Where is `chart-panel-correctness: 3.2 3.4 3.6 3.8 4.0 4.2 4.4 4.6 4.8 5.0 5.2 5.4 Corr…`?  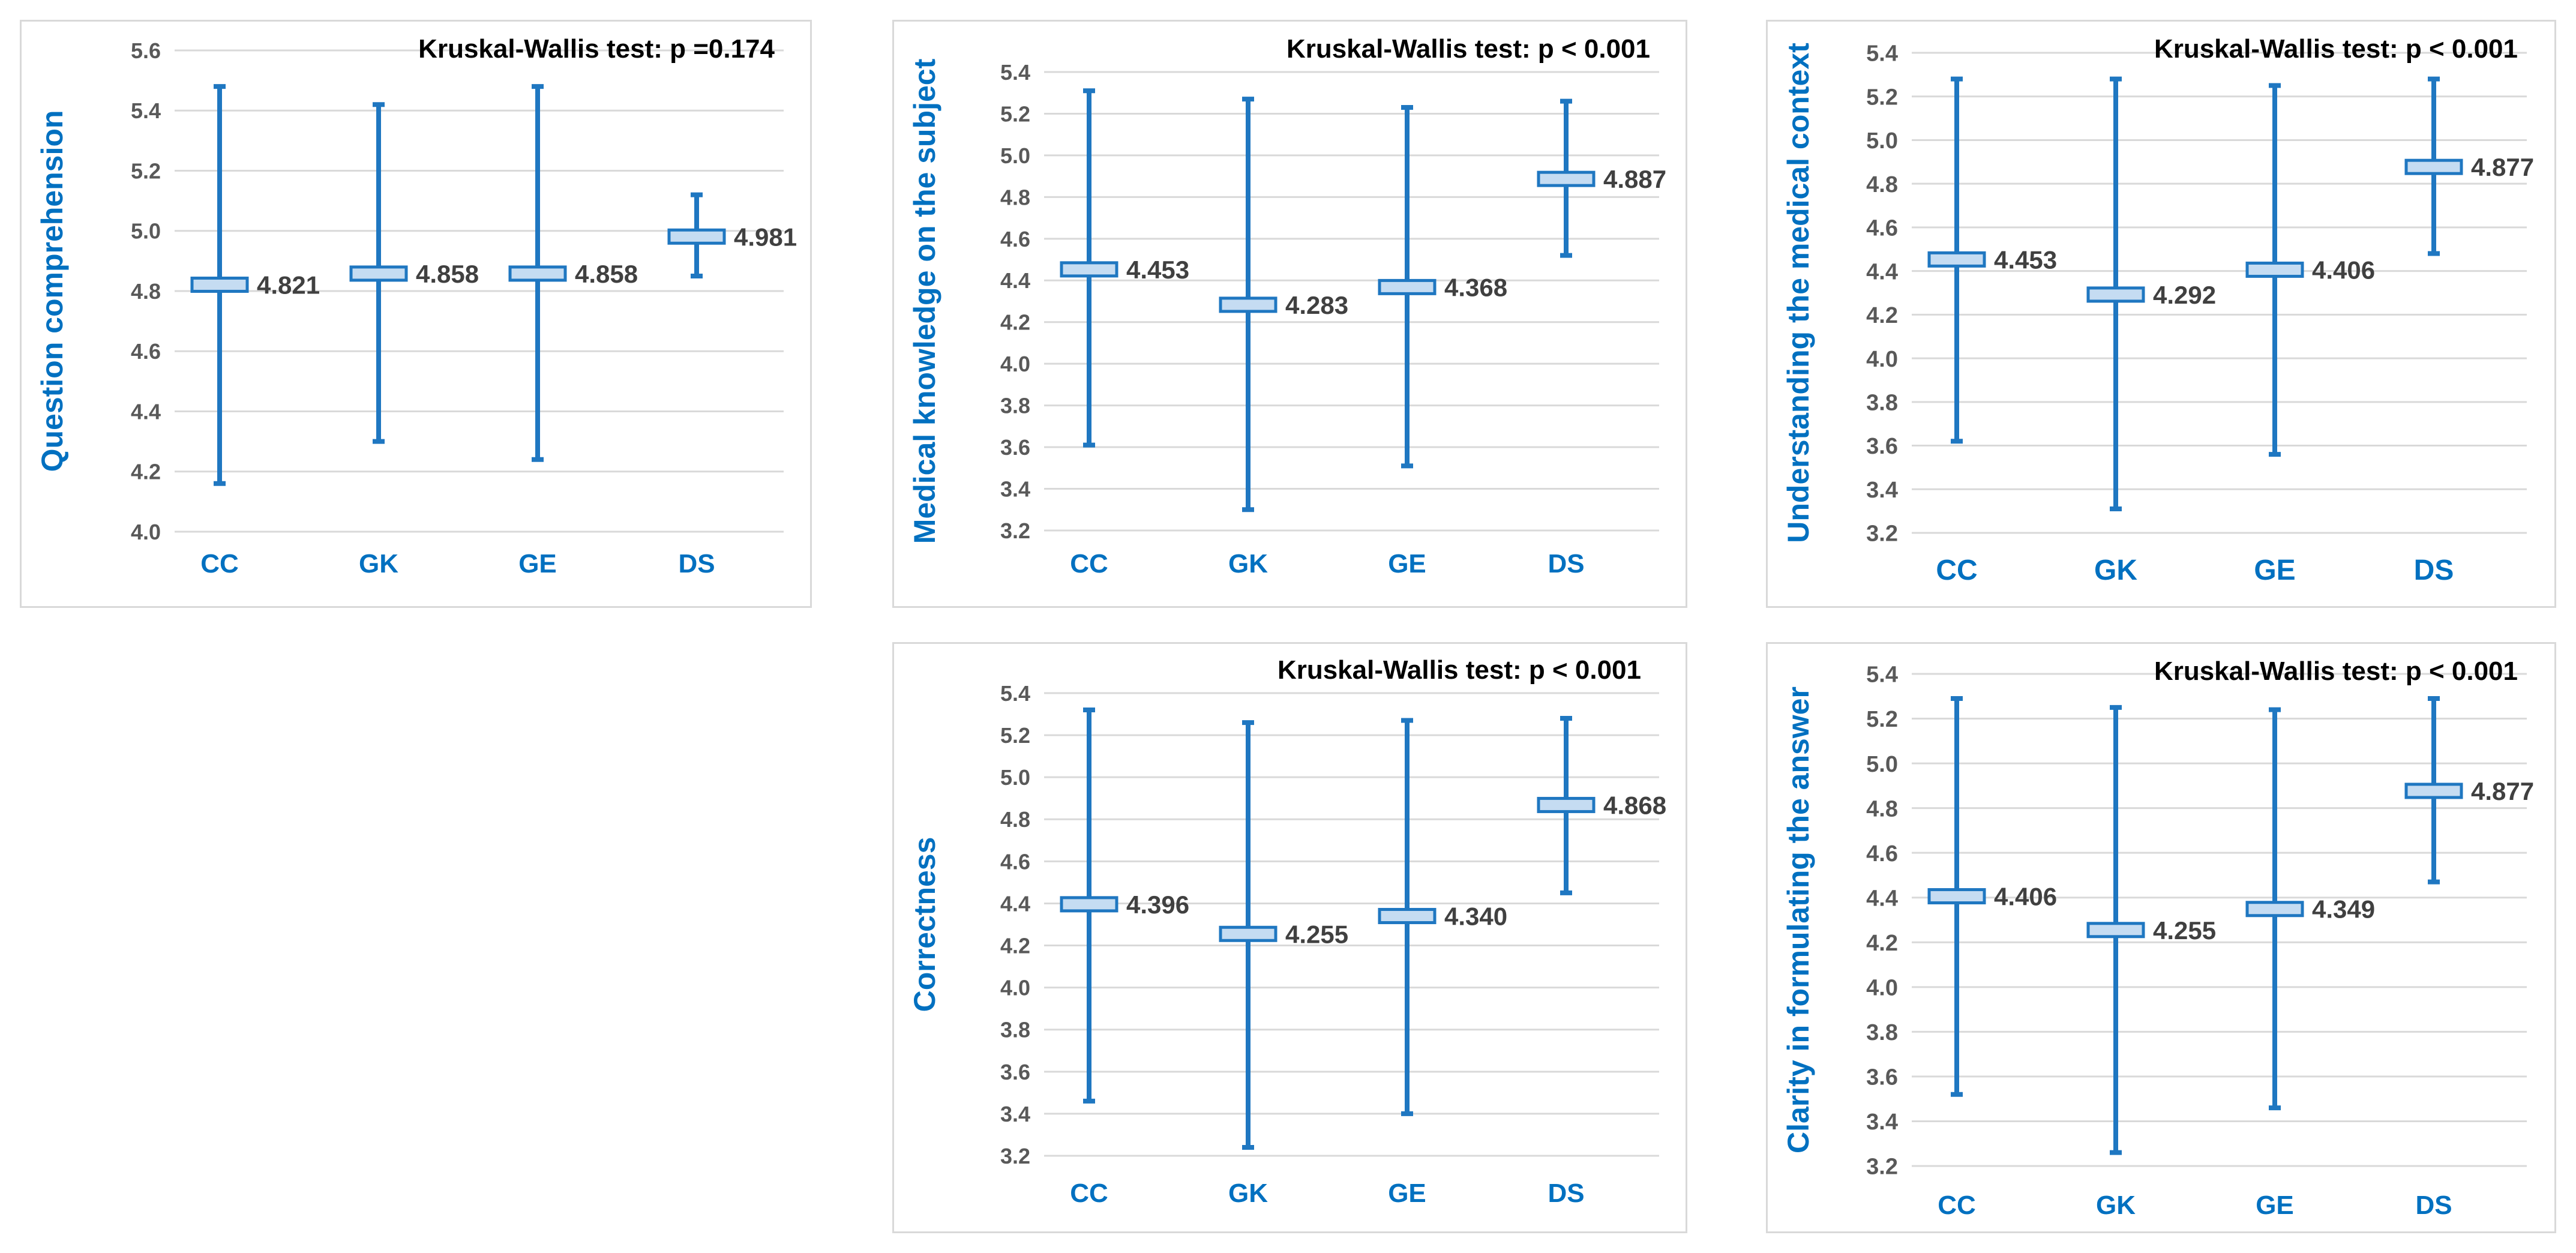 chart-panel-correctness: 3.2 3.4 3.6 3.8 4.0 4.2 4.4 4.6 4.8 5.0 5.2 5.4 Corr… is located at coordinates (1289, 937).